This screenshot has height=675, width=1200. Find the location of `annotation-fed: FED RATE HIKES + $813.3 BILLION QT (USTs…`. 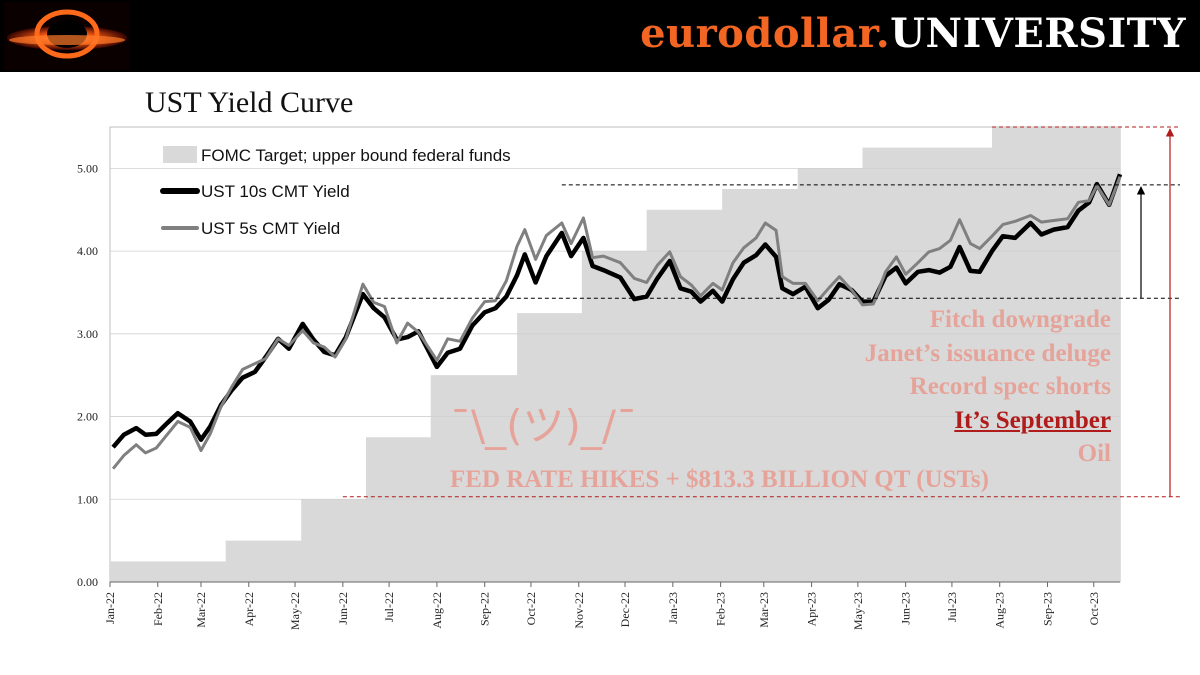

annotation-fed: FED RATE HIKES + $813.3 BILLION QT (USTs… is located at coordinates (719, 479).